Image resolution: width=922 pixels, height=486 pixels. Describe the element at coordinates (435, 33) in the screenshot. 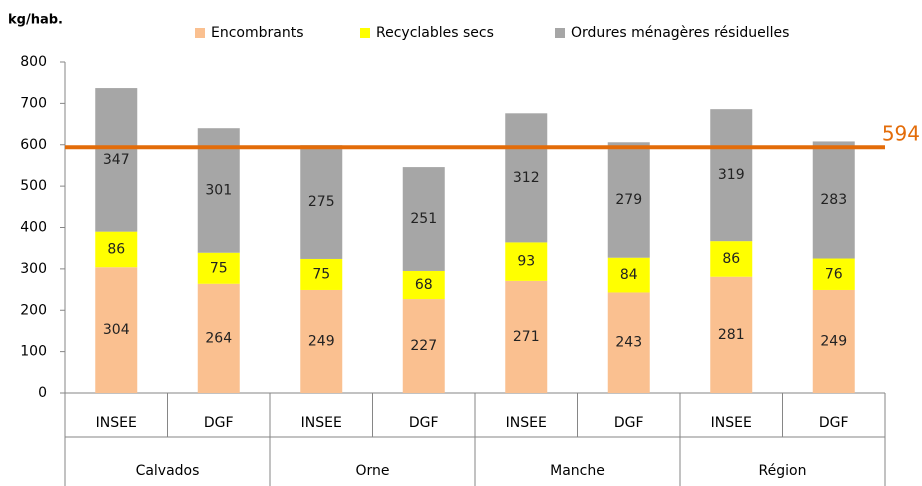

I see `legend-label: Recyclables secs` at that location.